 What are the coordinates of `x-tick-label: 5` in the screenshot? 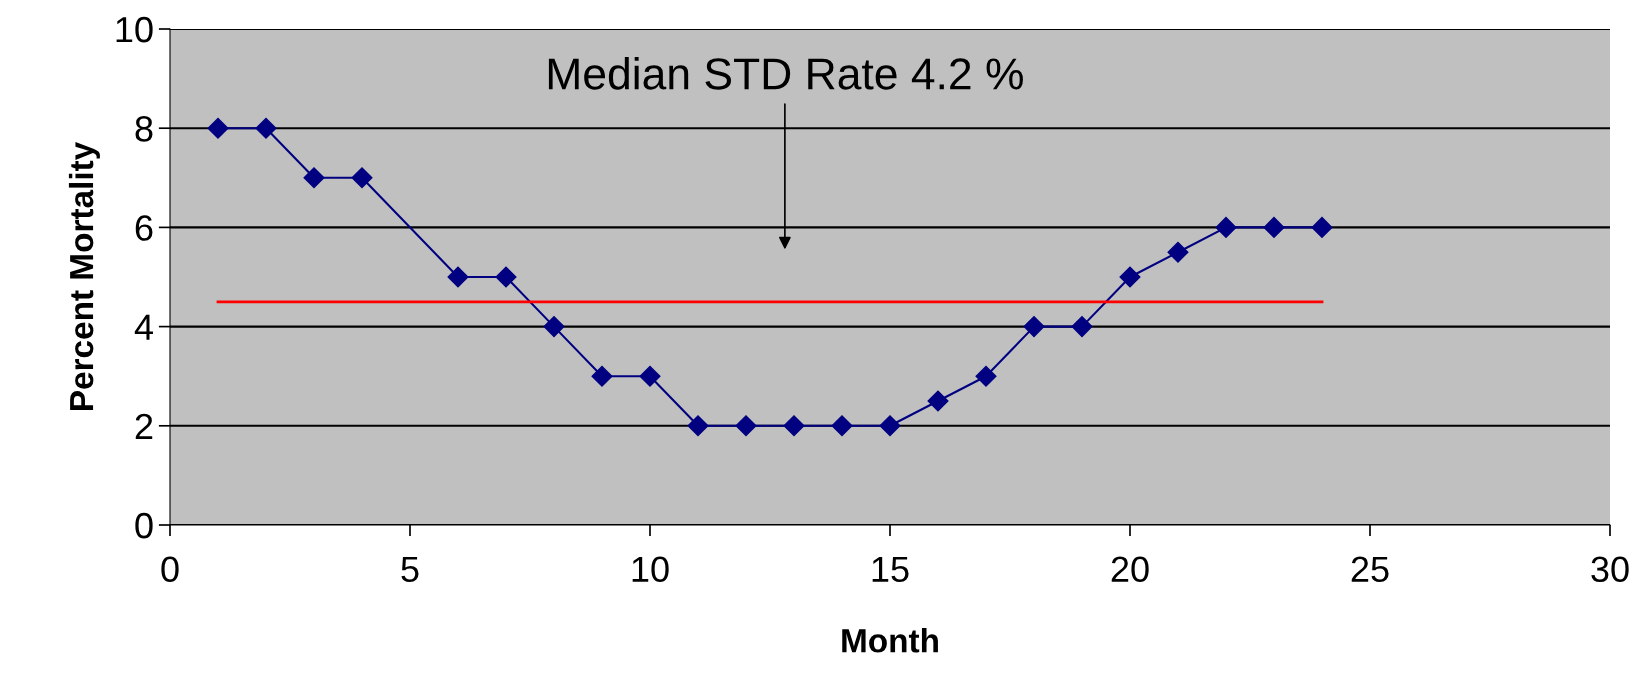 It's located at (410, 569).